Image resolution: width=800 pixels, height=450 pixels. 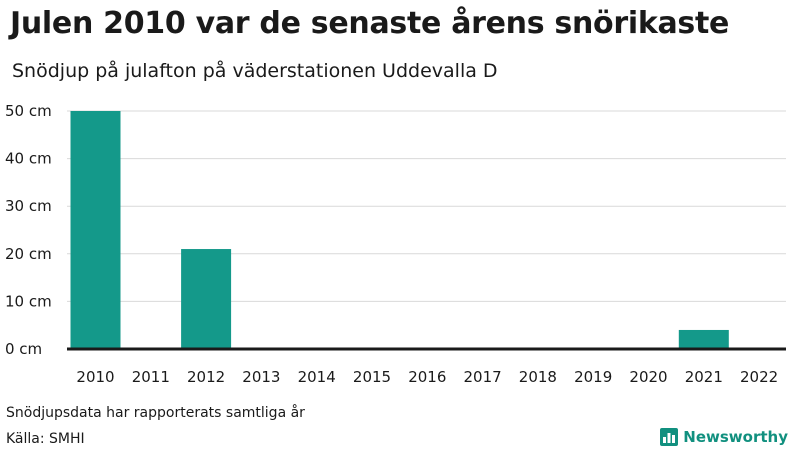 I want to click on y-tick-label: 40 cm, so click(x=28, y=159).